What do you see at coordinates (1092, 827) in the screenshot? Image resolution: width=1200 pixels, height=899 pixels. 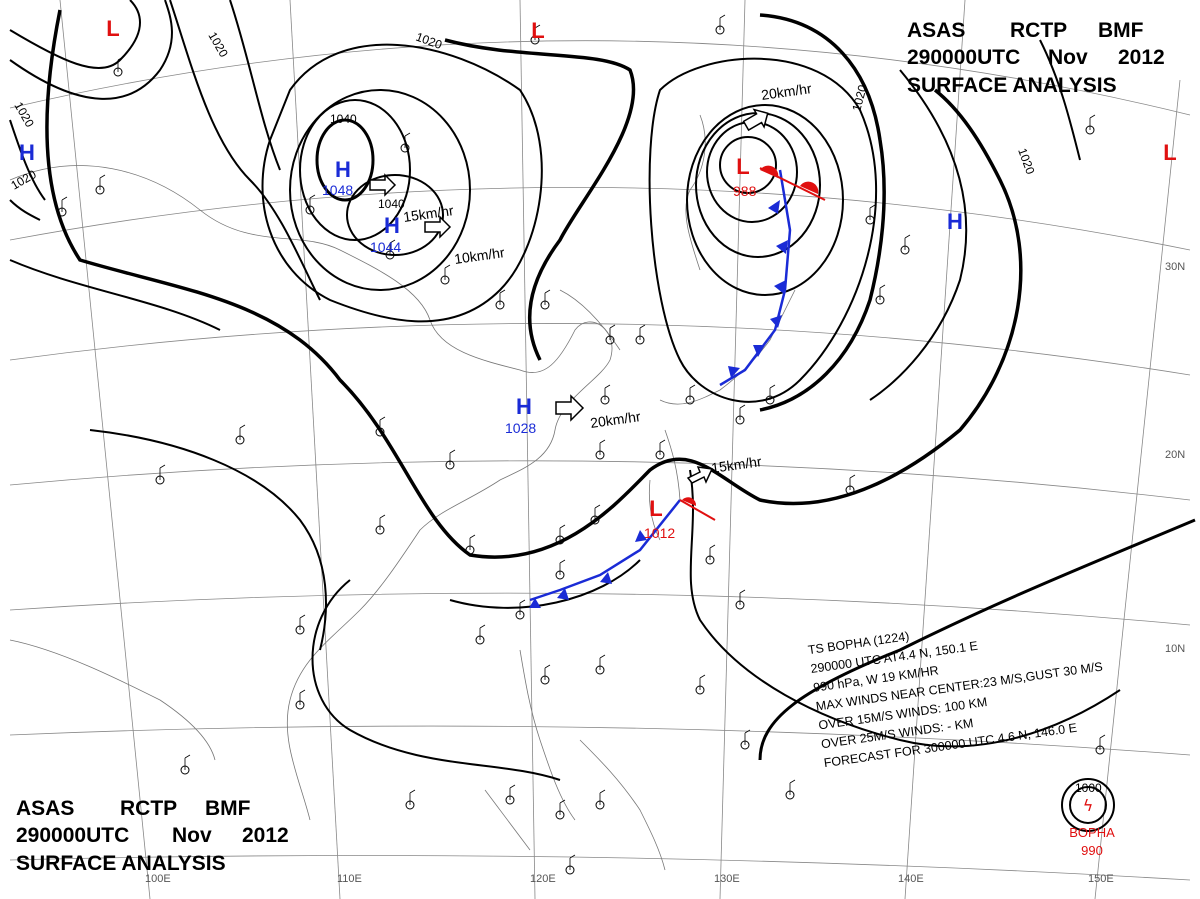 I see `typhoon-marker: ϟ BOPHA 990` at bounding box center [1092, 827].